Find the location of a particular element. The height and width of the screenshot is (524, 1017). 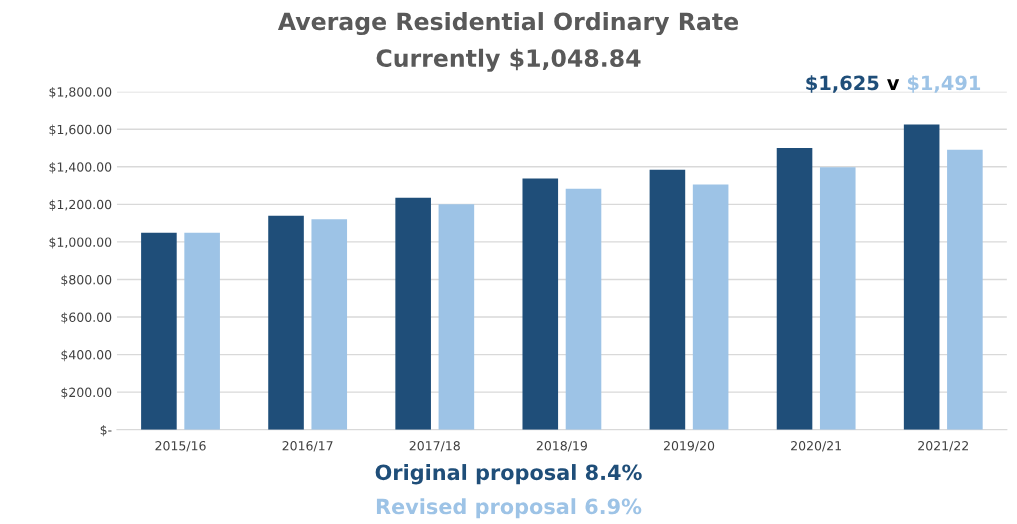

text: Revised proposal 6.9% is located at coordinates (509, 508).